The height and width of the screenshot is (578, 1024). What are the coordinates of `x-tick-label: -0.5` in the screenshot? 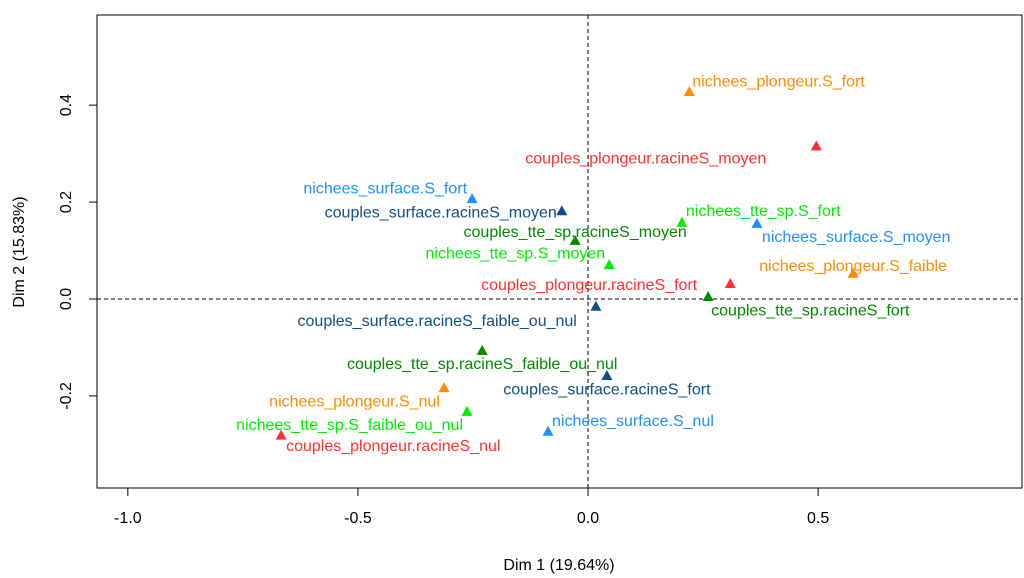 It's located at (358, 518).